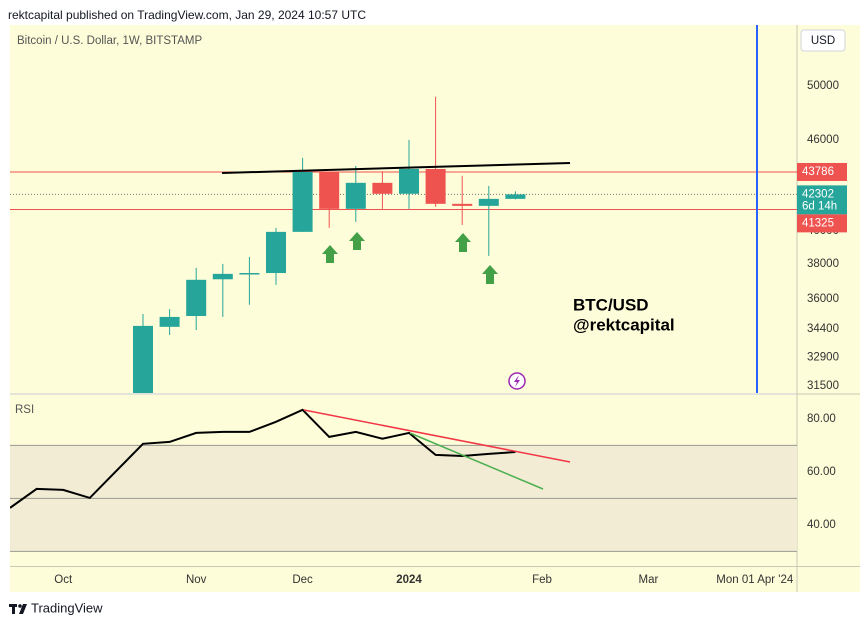 This screenshot has height=626, width=860. I want to click on footer: TradingView, so click(67, 607).